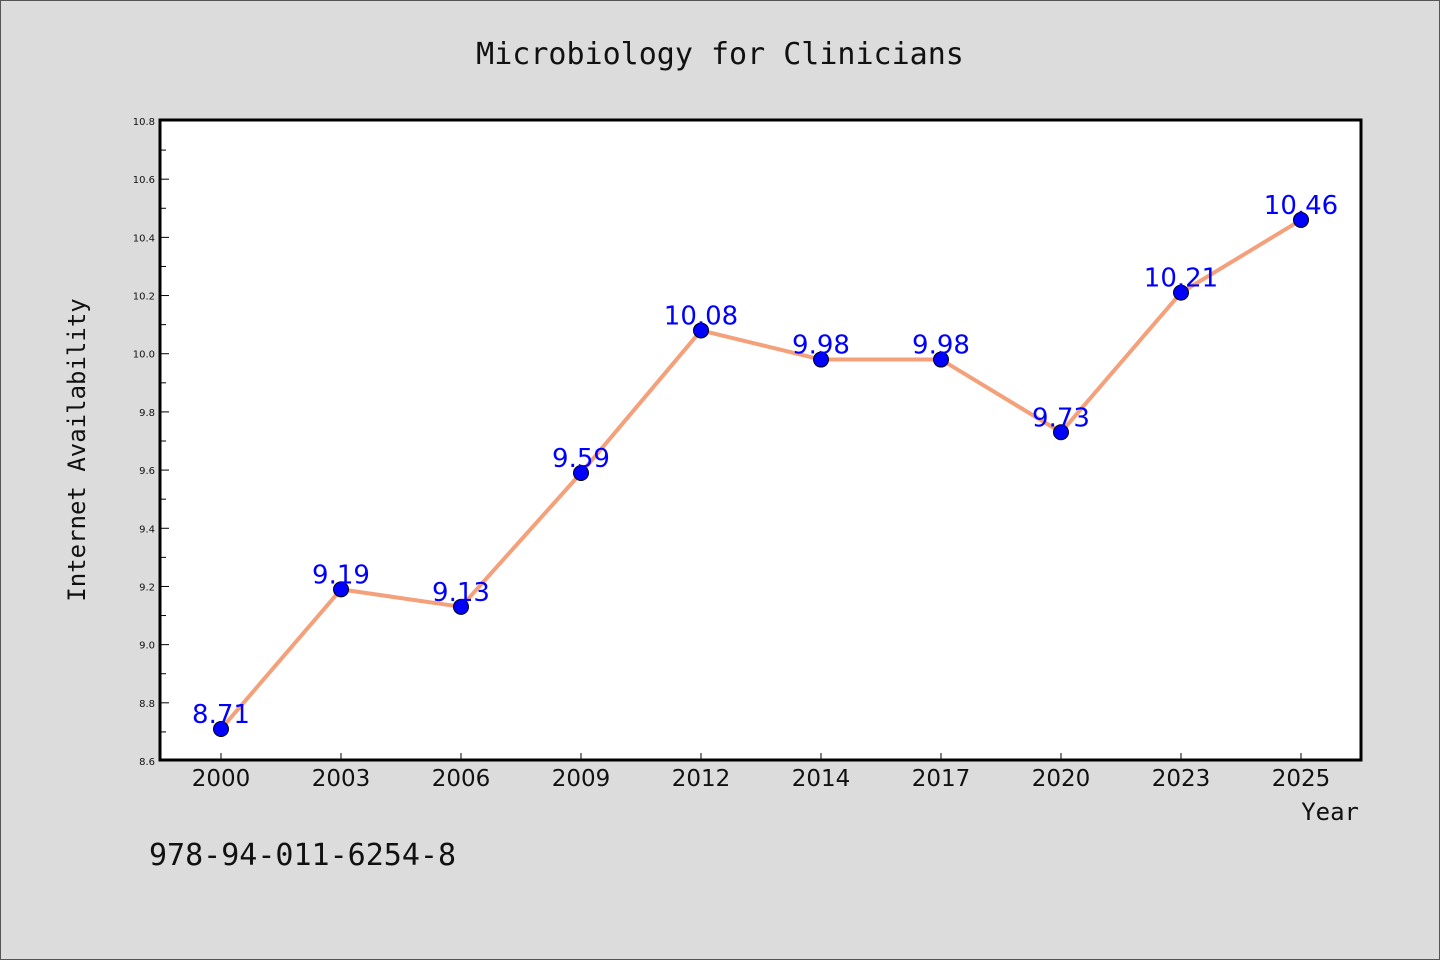 The width and height of the screenshot is (1440, 960). I want to click on data-label: 9.13, so click(461, 593).